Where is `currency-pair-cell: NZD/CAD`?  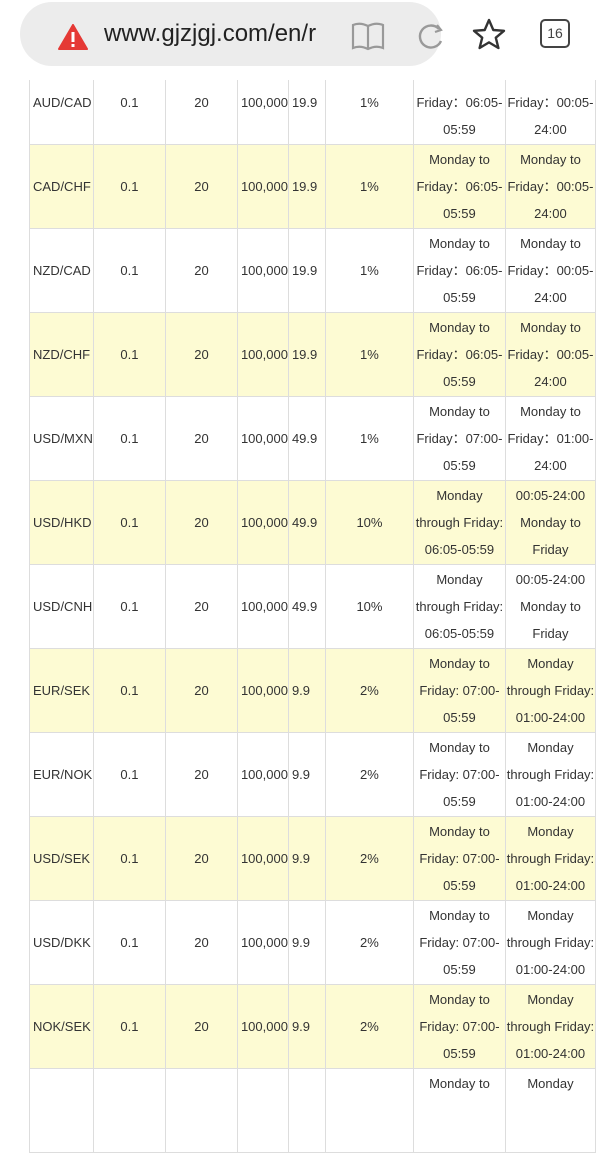
currency-pair-cell: NZD/CAD is located at coordinates (61, 270).